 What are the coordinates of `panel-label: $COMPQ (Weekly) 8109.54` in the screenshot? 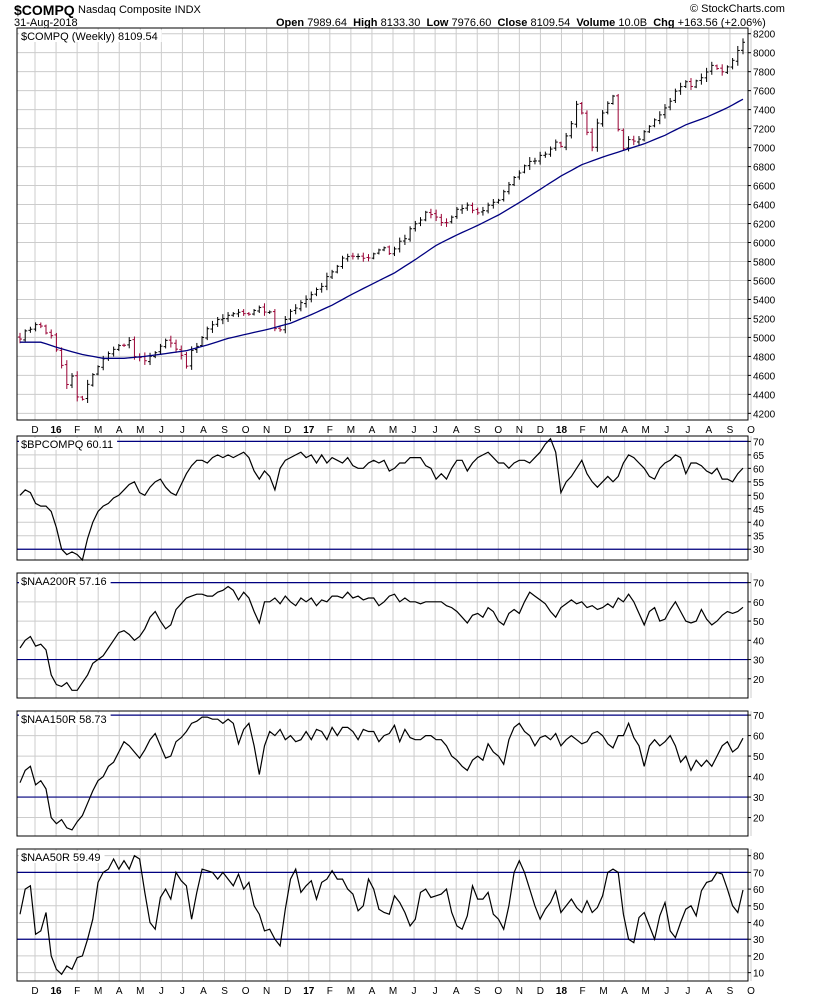 It's located at (89, 37).